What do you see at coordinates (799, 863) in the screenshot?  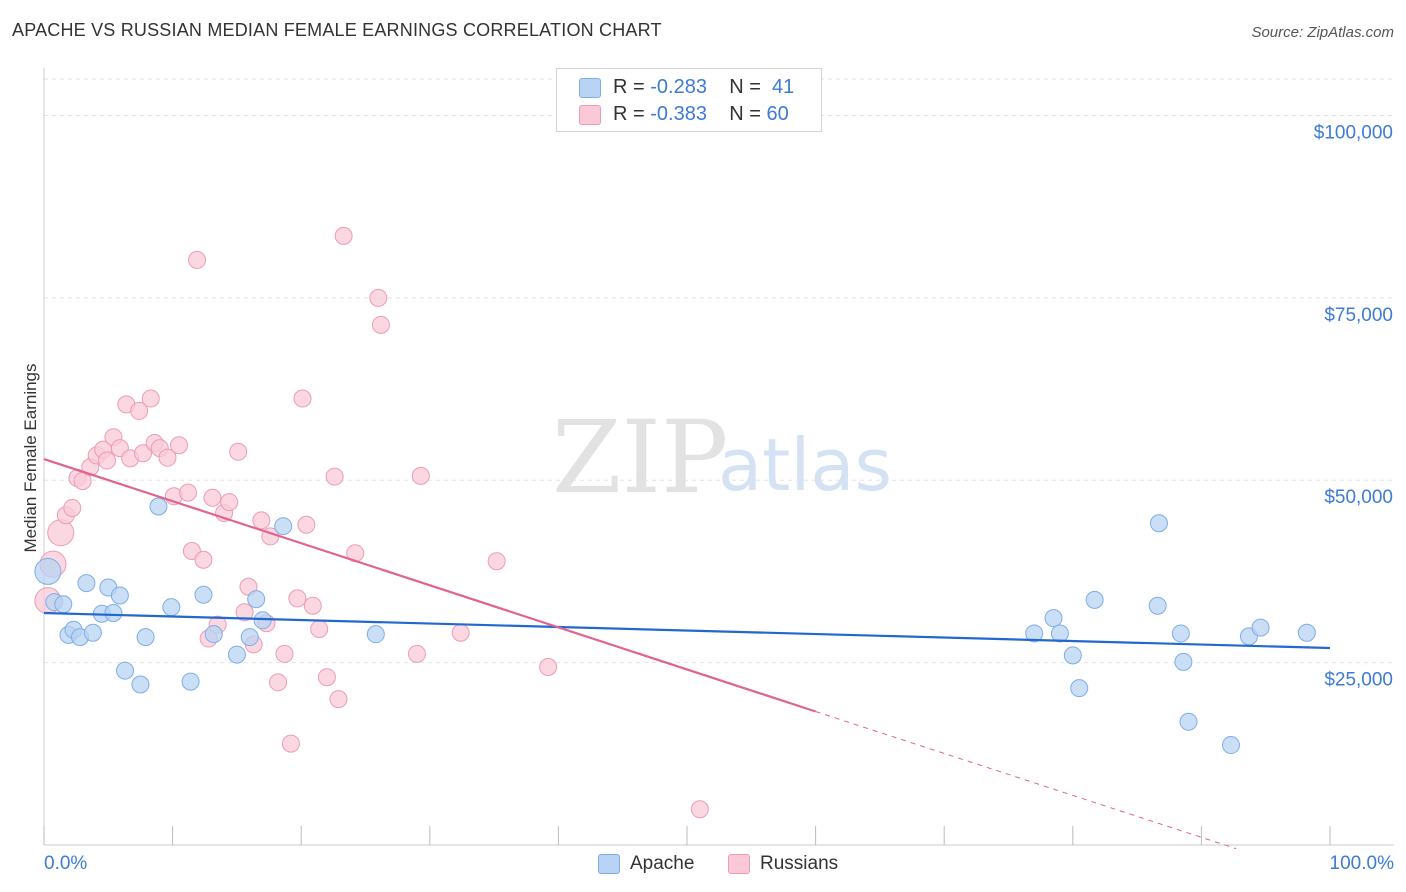 I see `russian-legend-label: Russians` at bounding box center [799, 863].